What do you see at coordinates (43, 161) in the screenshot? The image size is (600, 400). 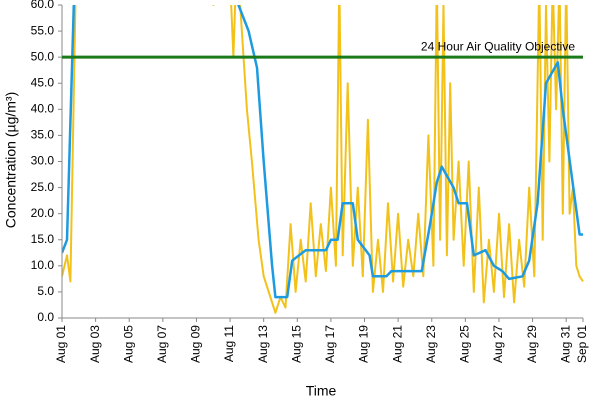 I see `y-tick-label: 30.0` at bounding box center [43, 161].